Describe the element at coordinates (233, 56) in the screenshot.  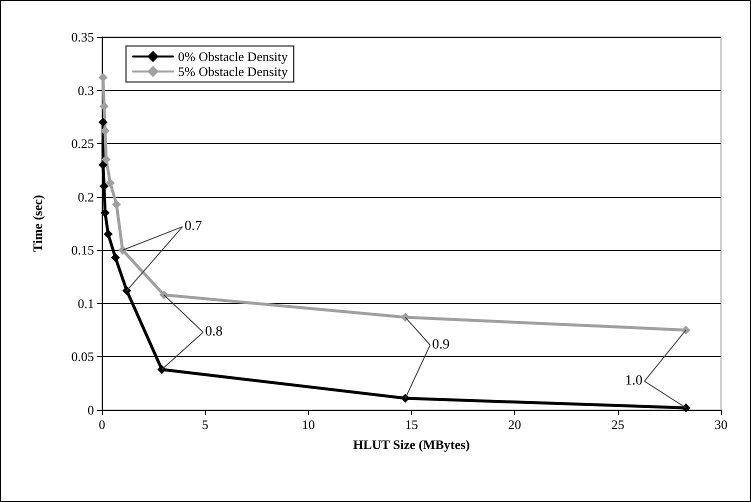
I see `legend-label: 0% Obstacle Density` at that location.